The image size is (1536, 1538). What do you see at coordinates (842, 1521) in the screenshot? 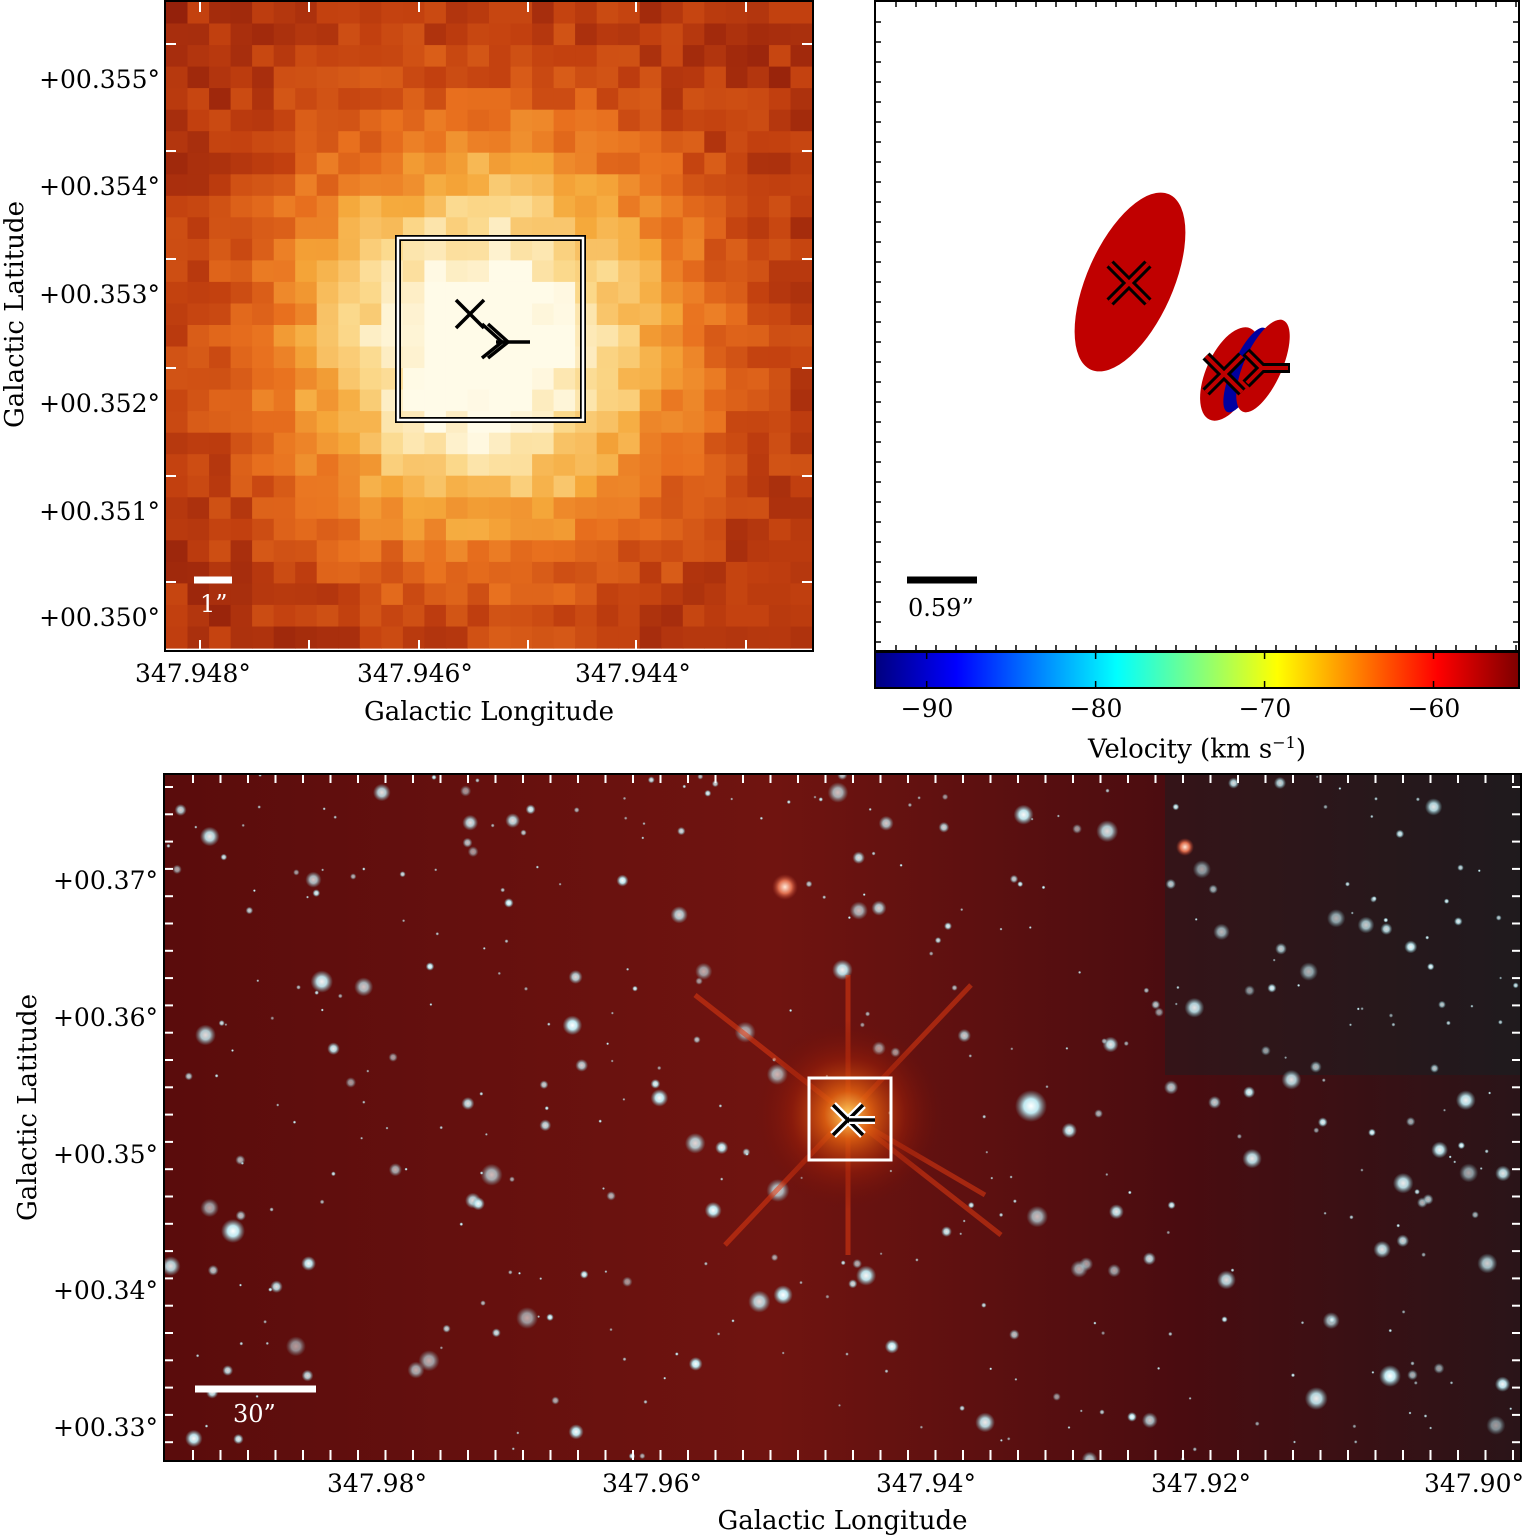
I see `x-axis-label: Galactic Longitude` at bounding box center [842, 1521].